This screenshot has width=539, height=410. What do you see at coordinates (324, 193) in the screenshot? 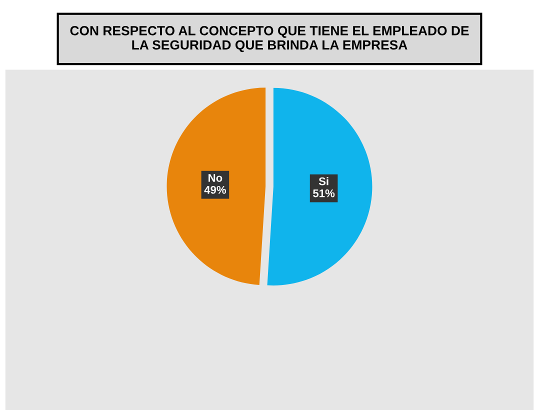
I see `data-label: 51%` at bounding box center [324, 193].